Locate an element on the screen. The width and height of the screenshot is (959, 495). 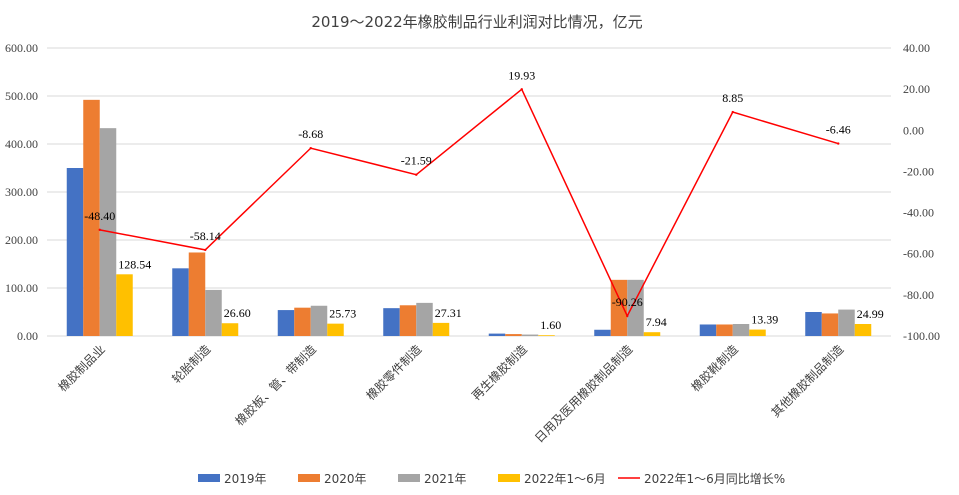
line-data-label: -21.59 is located at coordinates (416, 161).